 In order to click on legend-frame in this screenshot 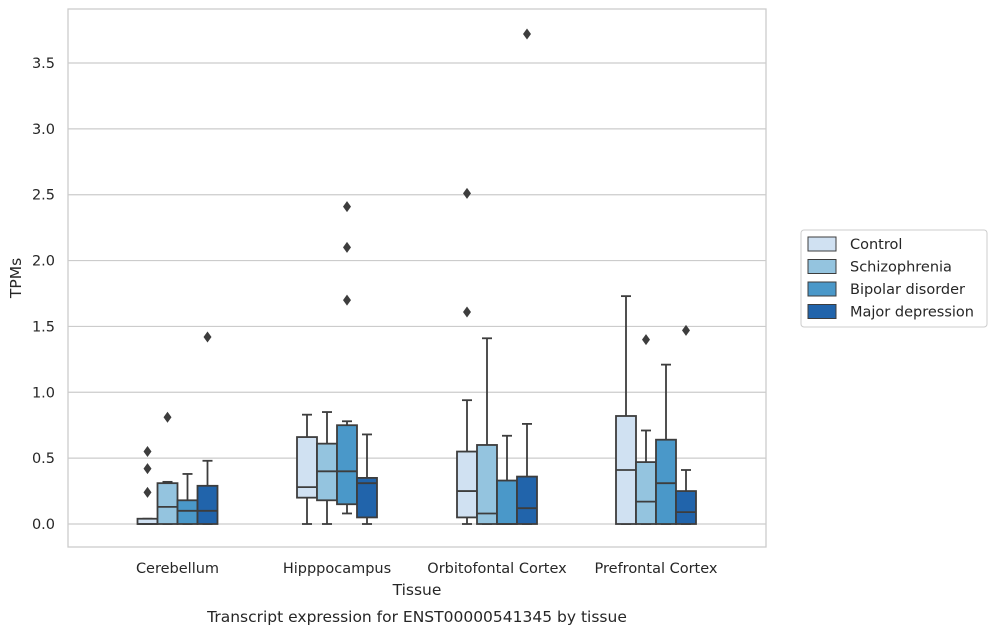, I will do `click(894, 278)`.